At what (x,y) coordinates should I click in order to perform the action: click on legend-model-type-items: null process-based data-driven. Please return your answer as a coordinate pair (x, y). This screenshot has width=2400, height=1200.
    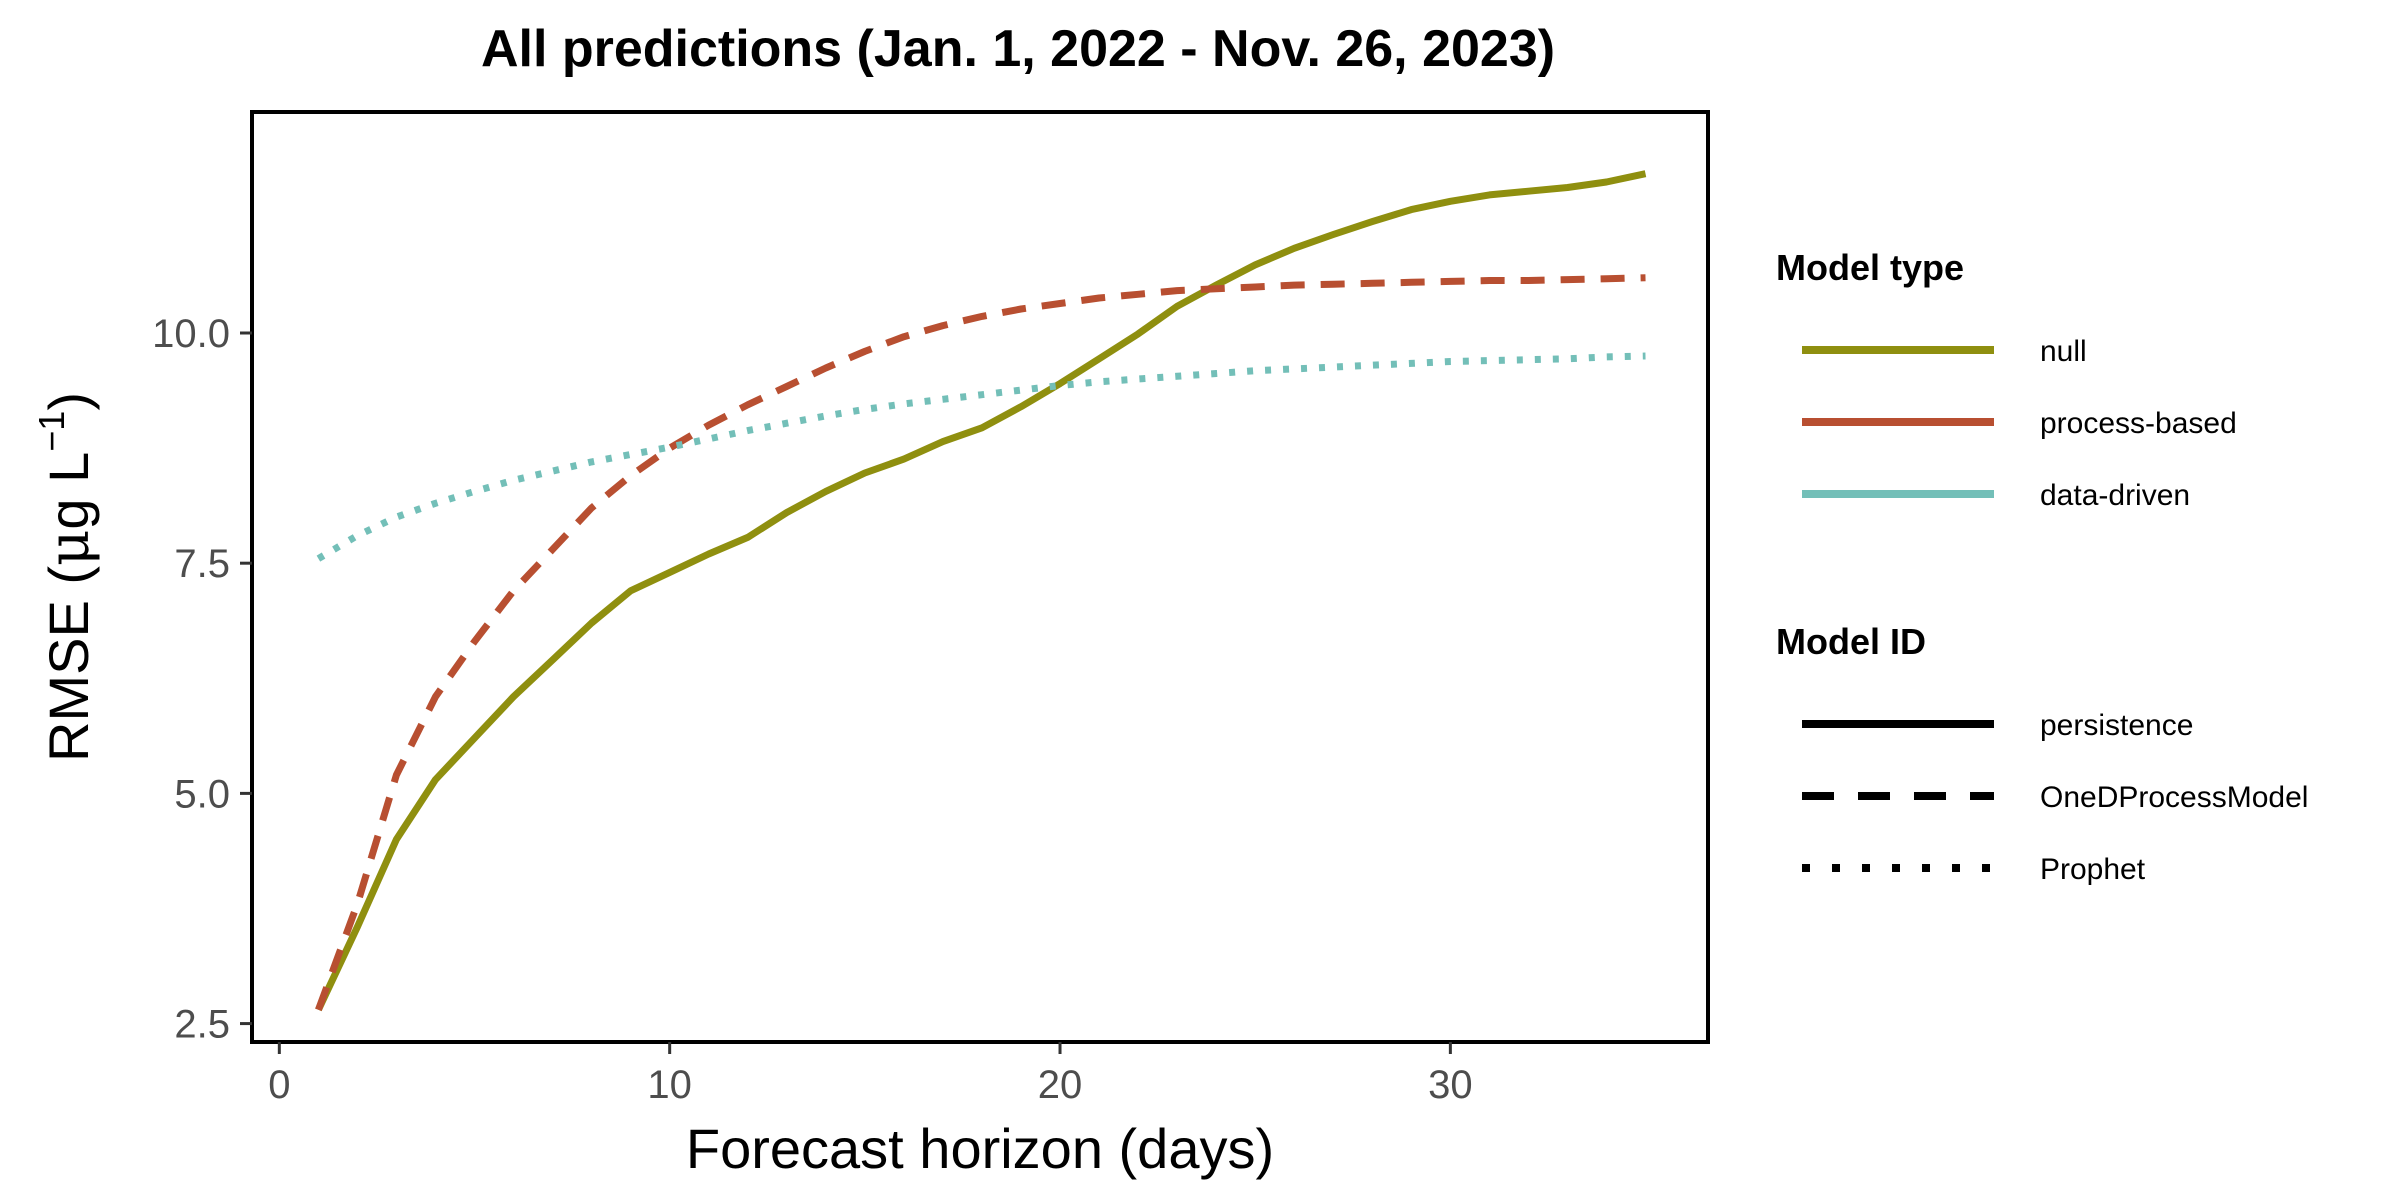
    Looking at the image, I should click on (2019, 423).